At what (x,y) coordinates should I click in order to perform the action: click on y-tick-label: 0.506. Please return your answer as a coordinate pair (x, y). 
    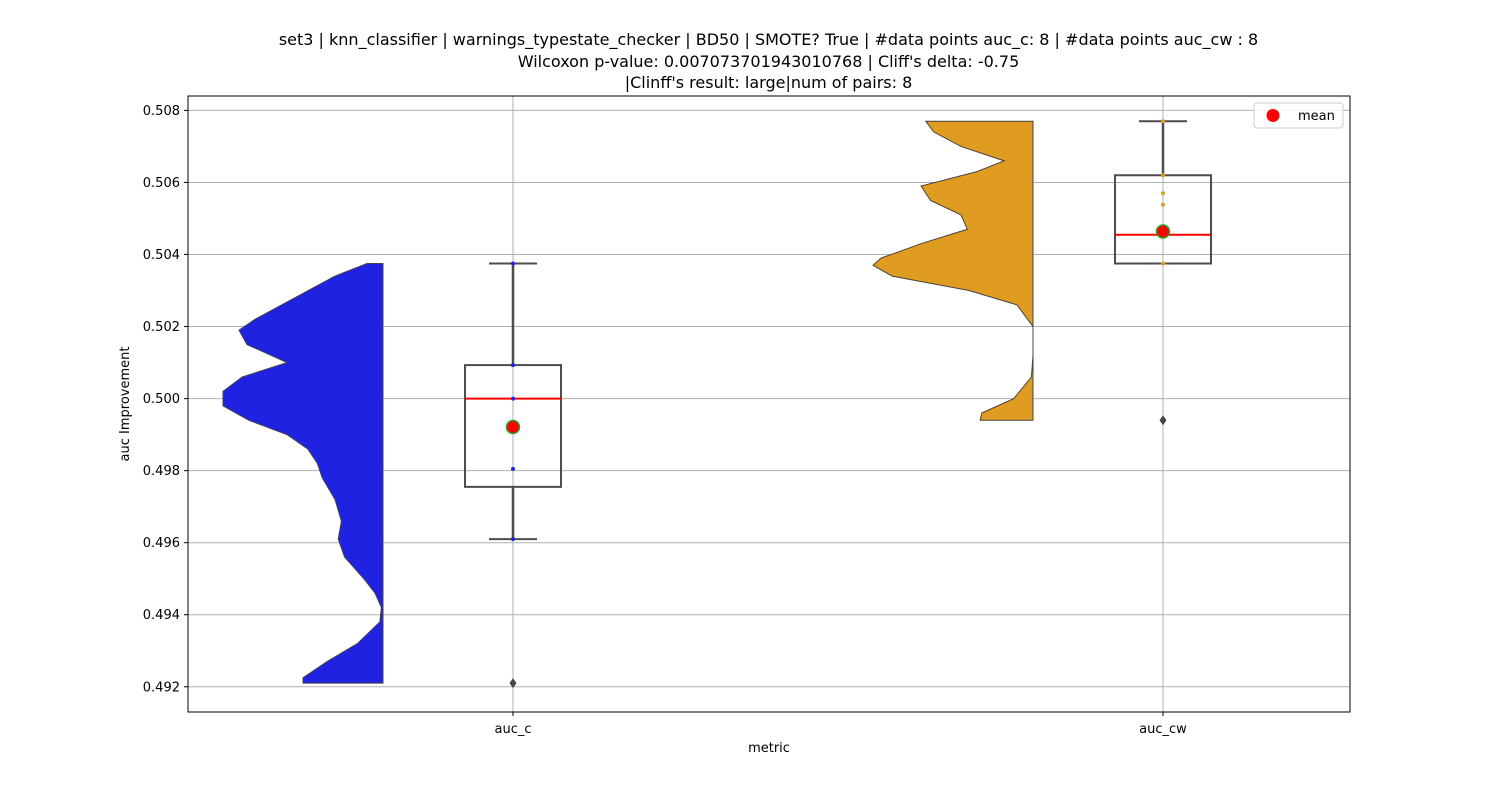
    Looking at the image, I should click on (161, 183).